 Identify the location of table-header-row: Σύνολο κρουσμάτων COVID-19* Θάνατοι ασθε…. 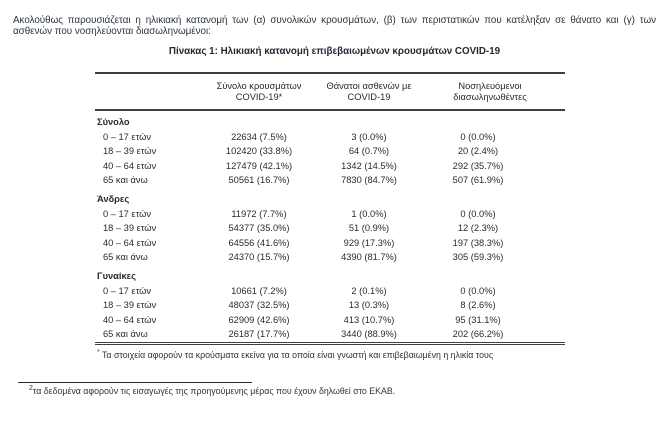
(330, 92).